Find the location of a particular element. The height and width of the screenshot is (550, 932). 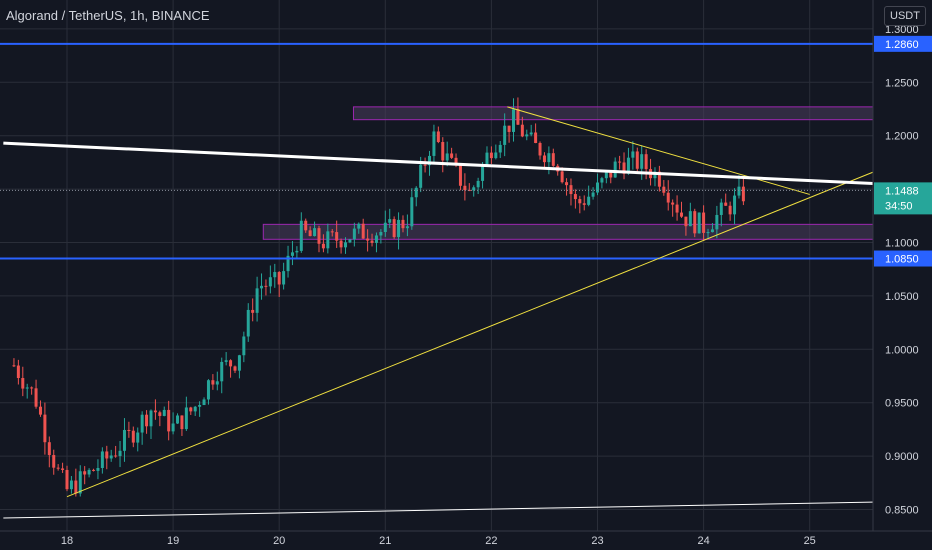

level-badge-lower is located at coordinates (903, 258).